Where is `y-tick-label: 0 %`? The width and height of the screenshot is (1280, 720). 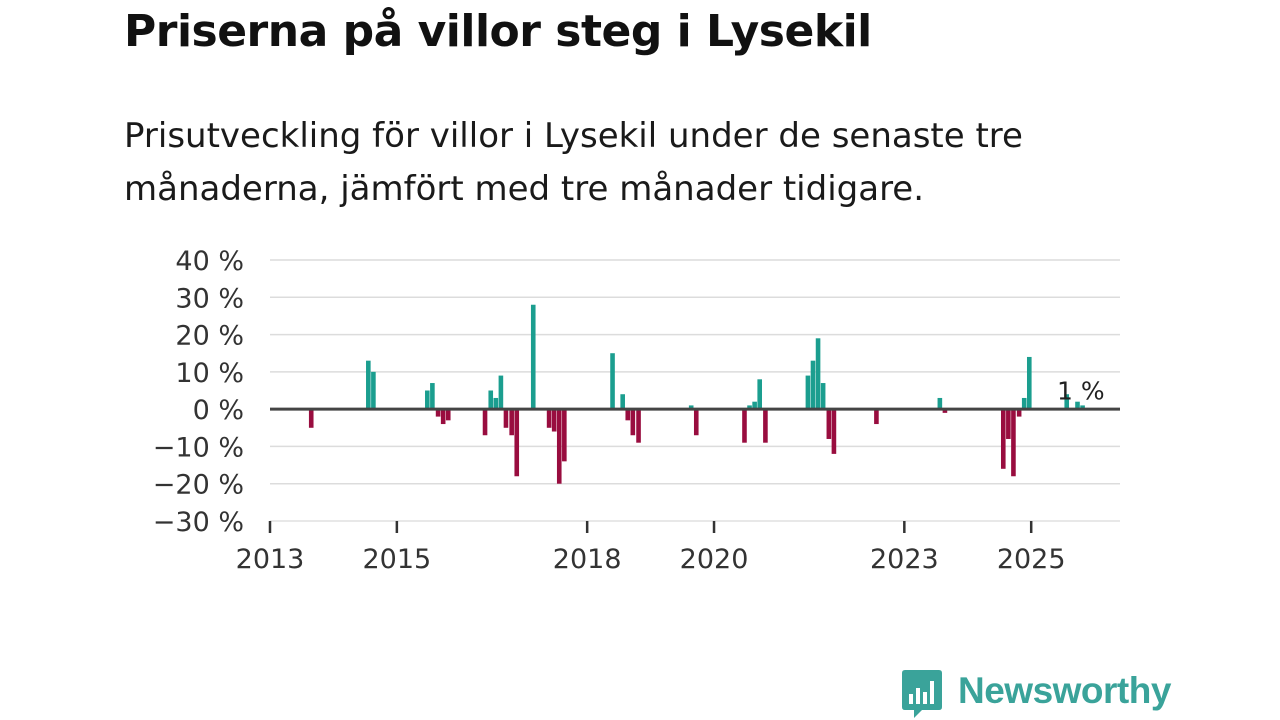 y-tick-label: 0 % is located at coordinates (218, 410).